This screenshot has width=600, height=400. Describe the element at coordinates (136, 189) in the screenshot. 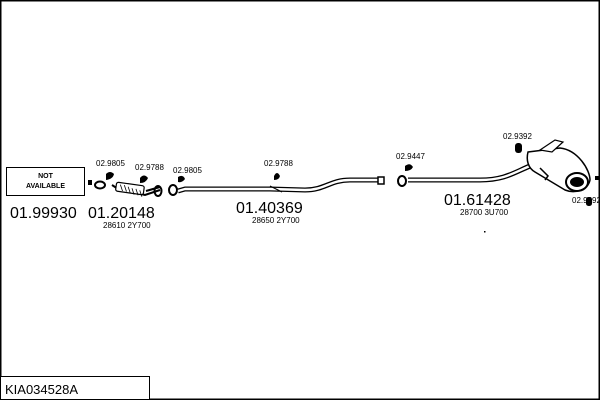

I see `front-pipe-shape` at that location.